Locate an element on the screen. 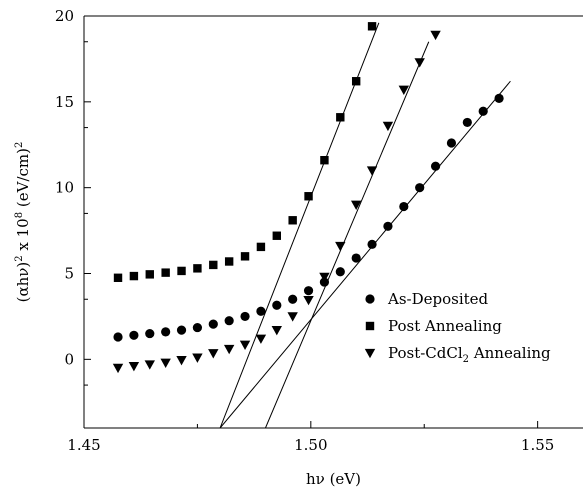 The width and height of the screenshot is (584, 490). legend-label-sub: 2 is located at coordinates (466, 359).